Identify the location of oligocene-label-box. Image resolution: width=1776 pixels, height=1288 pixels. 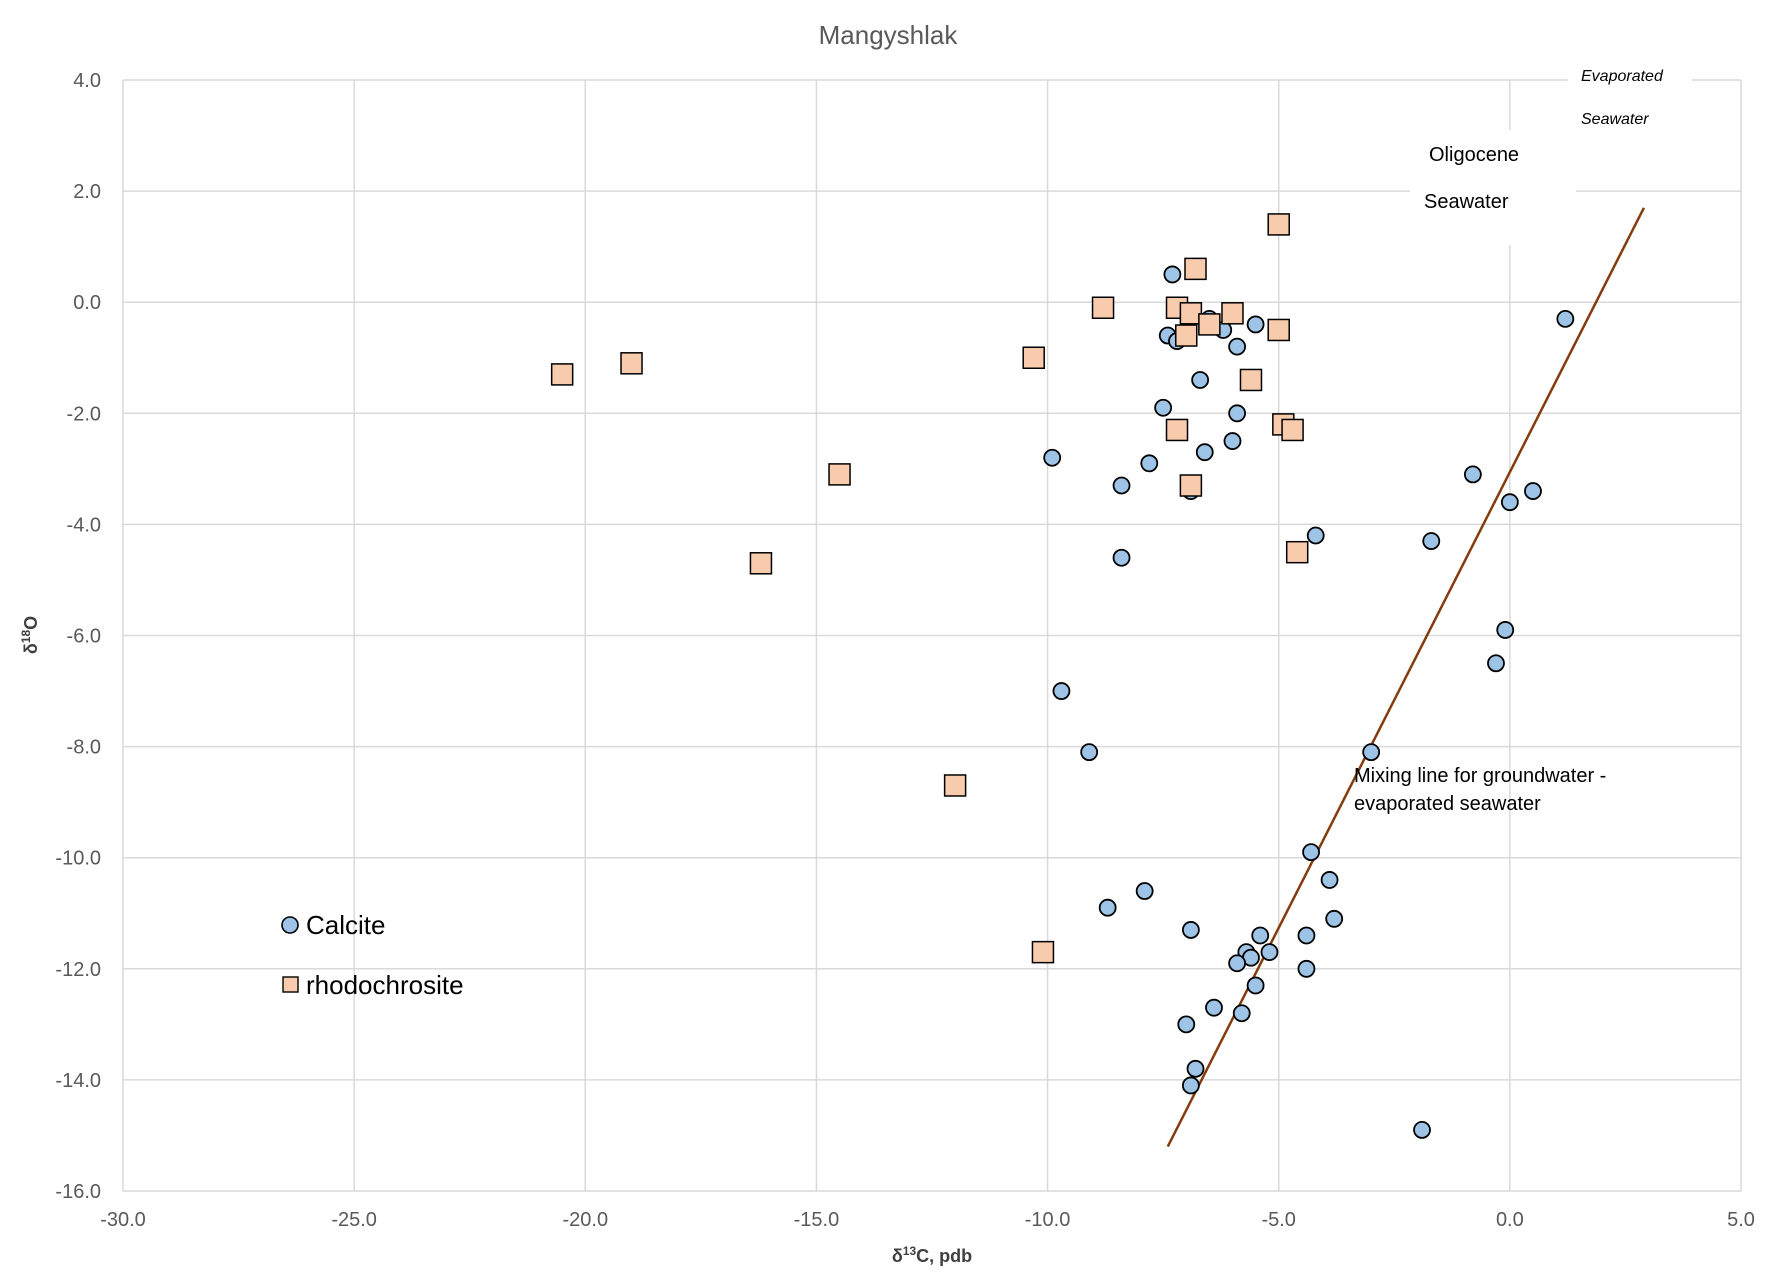
(1493, 187).